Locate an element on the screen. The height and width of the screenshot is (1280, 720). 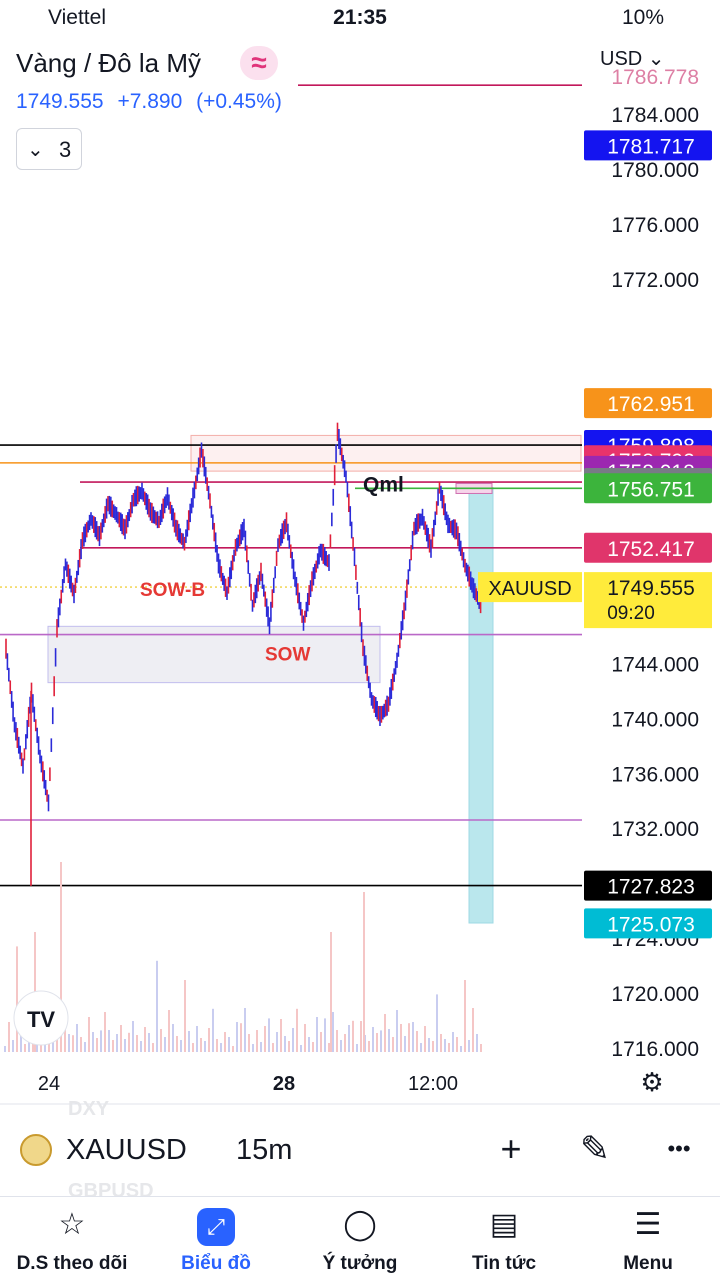
tab-news: ▤ Tin tức is located at coordinates (504, 1239).